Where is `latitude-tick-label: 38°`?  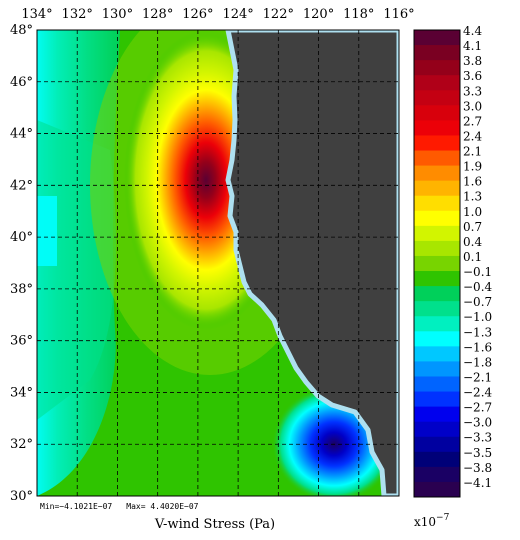 latitude-tick-label: 38° is located at coordinates (21, 289).